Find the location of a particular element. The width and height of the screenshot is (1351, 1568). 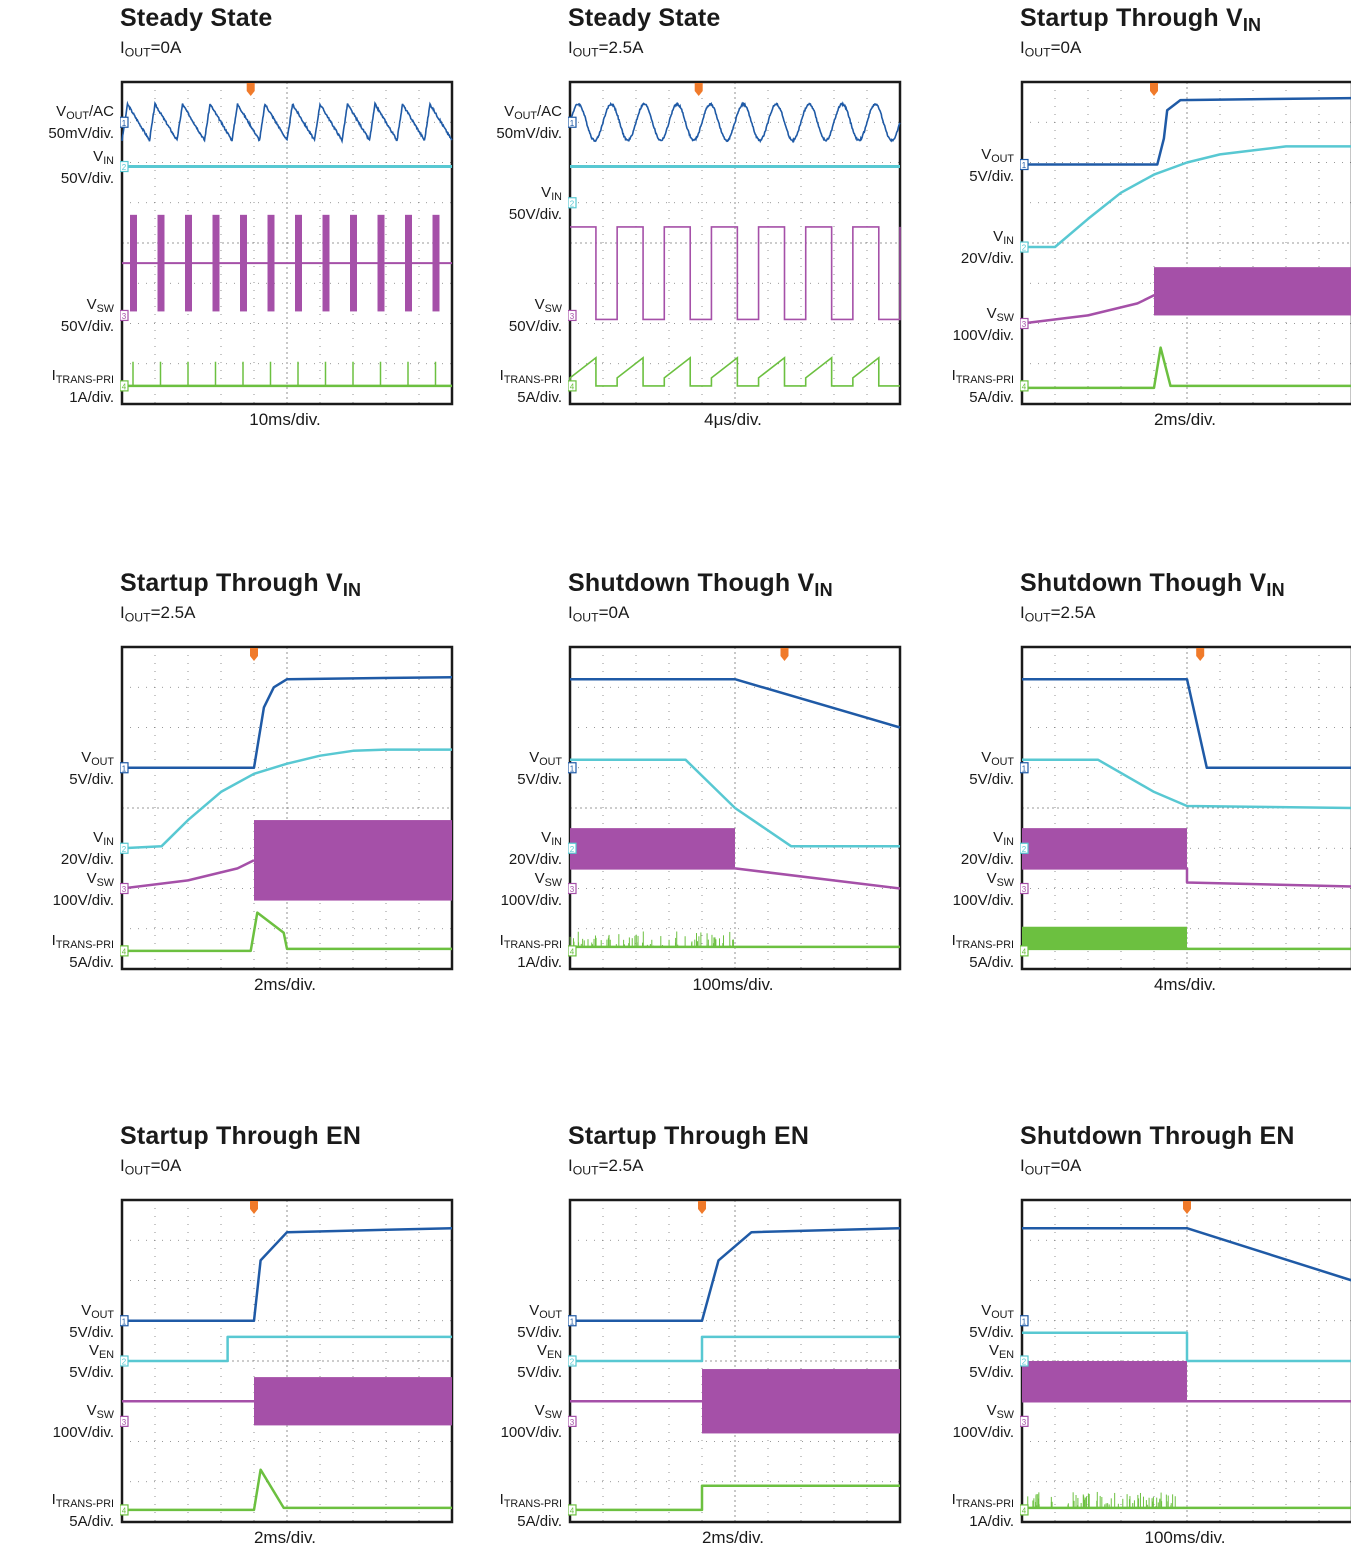

channel-scale: 1A/div. is located at coordinates (991, 1521).